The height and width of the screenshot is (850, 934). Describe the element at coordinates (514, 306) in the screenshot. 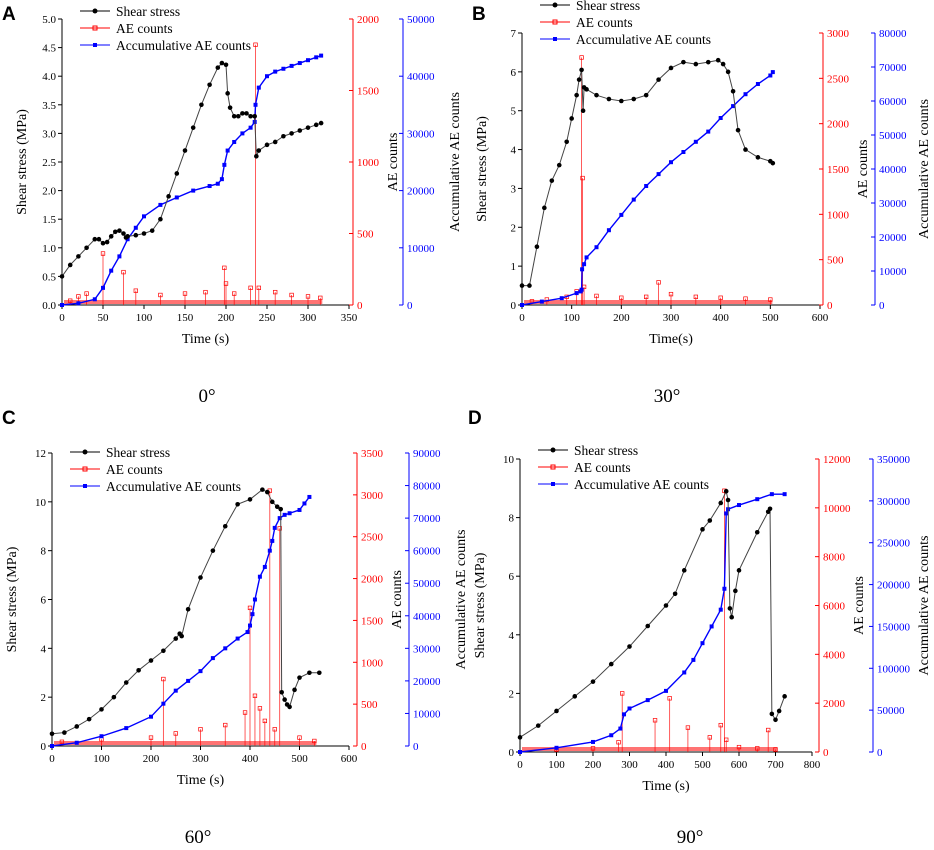

I see `y-tick-label: 0` at that location.